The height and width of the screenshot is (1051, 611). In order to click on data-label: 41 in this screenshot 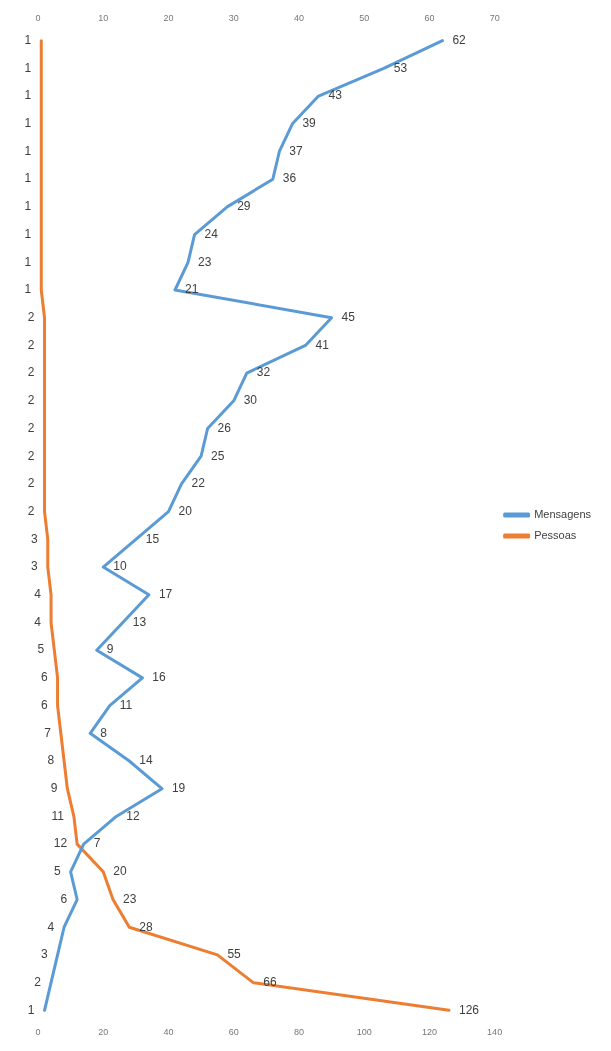, I will do `click(322, 344)`.